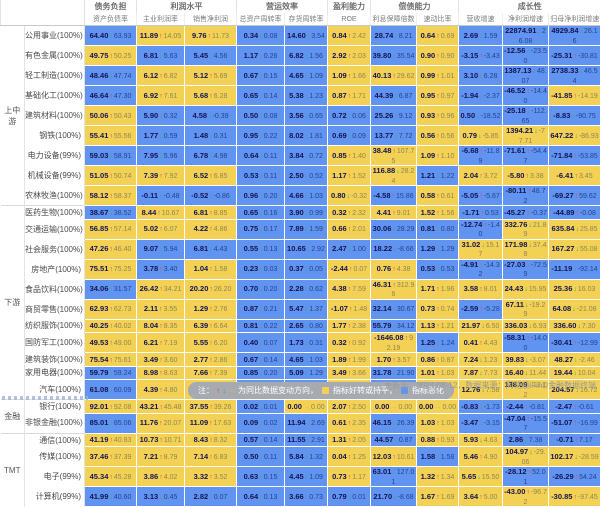 This screenshot has width=600, height=507. What do you see at coordinates (123, 423) in the screenshot?
I see `comparison-value: 85.06` at bounding box center [123, 423].